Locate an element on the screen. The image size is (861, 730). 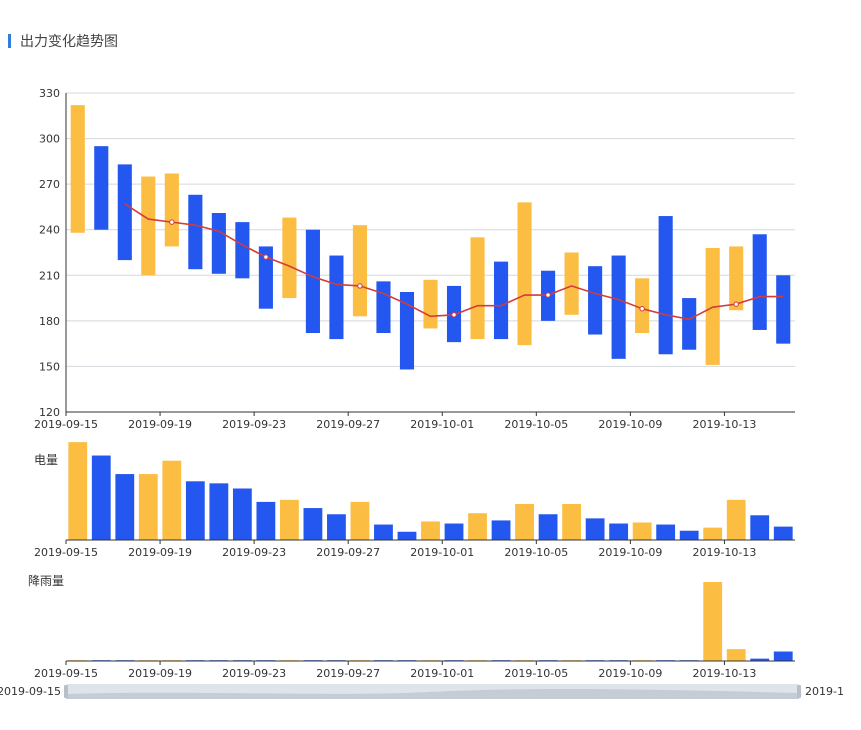
data-zoom-slider: 2019-09-15 2019-1 is located at coordinates (422, 691).